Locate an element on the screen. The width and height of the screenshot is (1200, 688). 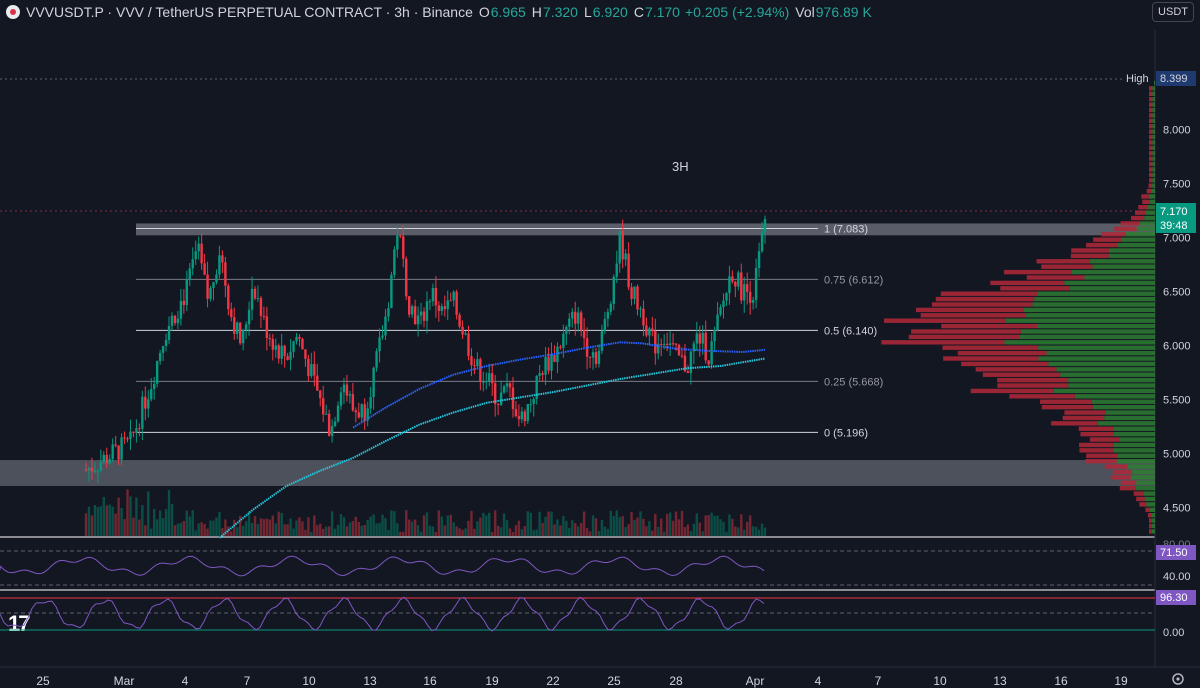
last-price-countdown: 39:48 is located at coordinates (1174, 226).